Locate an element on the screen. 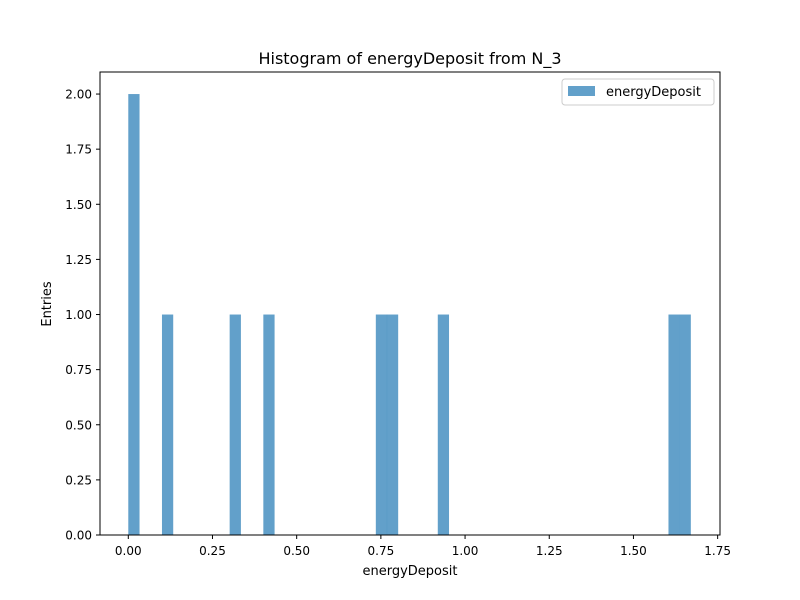 The height and width of the screenshot is (600, 800). y-tick-label-8: 2.00 is located at coordinates (78, 95).